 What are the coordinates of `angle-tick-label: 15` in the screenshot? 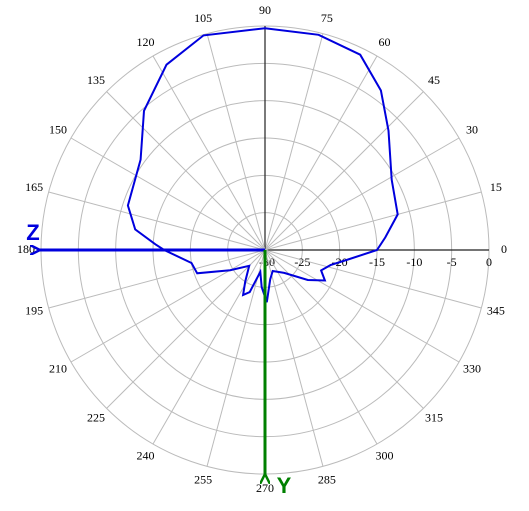 It's located at (496, 187).